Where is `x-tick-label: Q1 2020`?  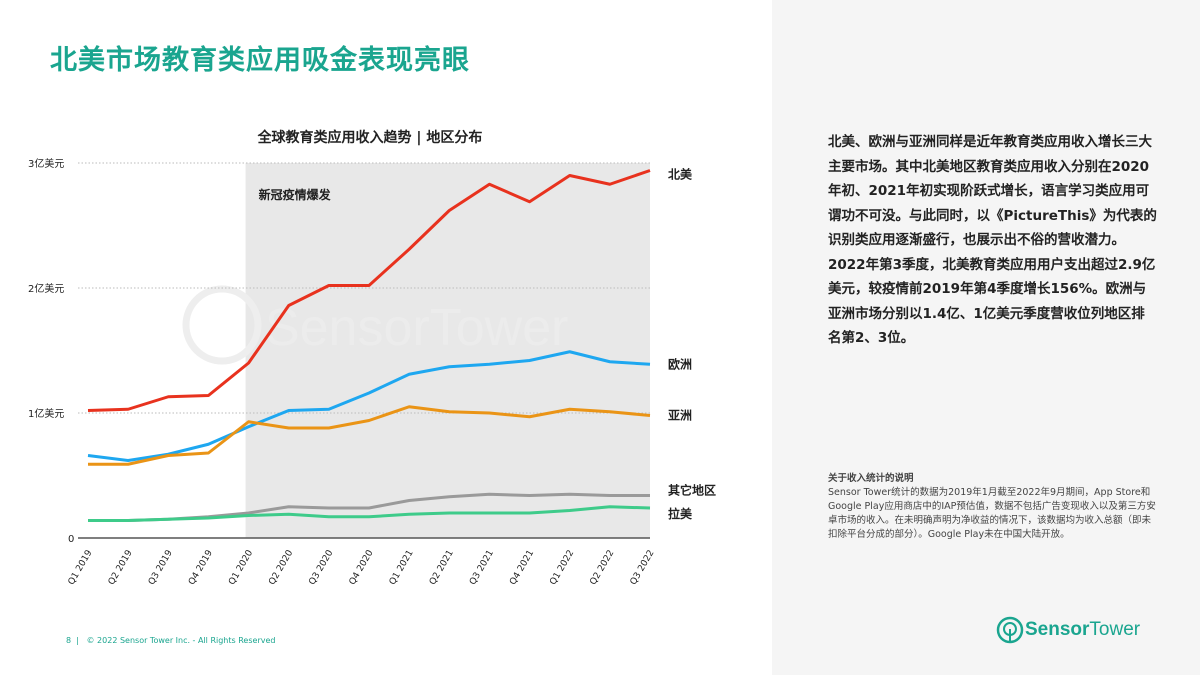
x-tick-label: Q1 2020 is located at coordinates (241, 567).